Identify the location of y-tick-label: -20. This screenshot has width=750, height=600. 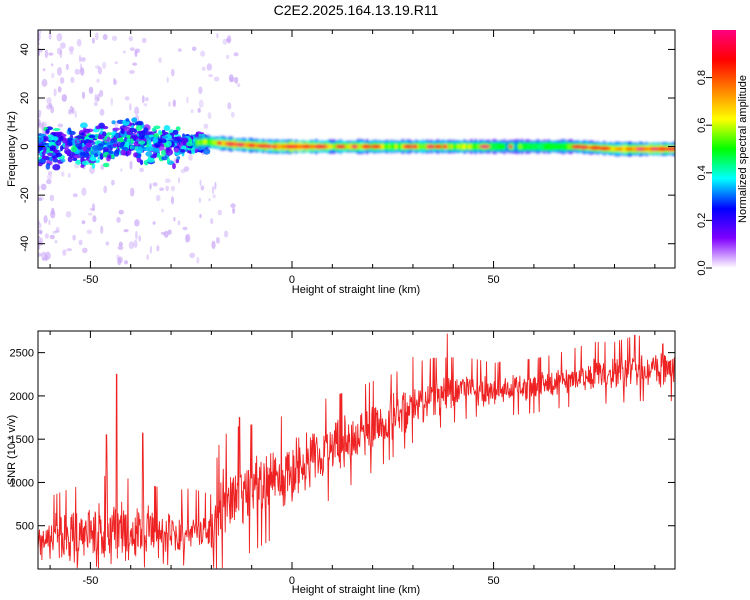
(25, 195).